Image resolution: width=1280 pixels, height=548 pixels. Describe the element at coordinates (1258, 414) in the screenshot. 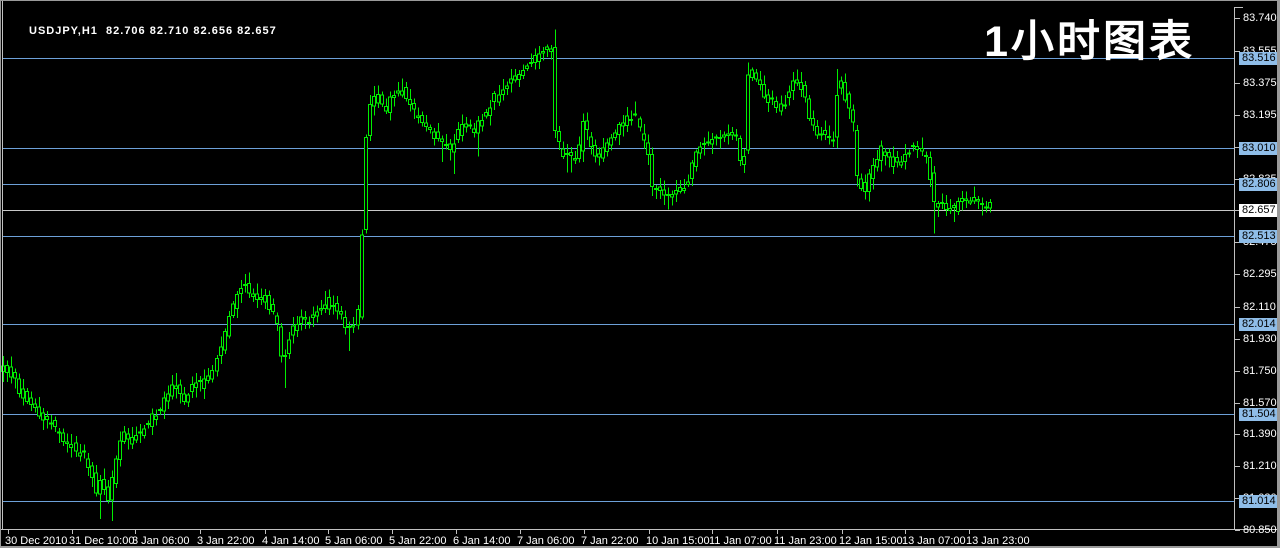

I see `level-price-chip: 81.504` at that location.